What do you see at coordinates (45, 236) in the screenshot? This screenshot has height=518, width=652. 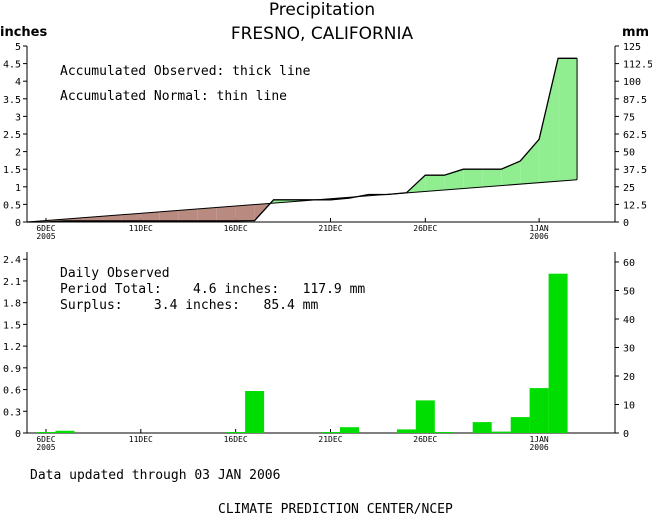 I see `accumulated-x-tick-label: 2005` at bounding box center [45, 236].